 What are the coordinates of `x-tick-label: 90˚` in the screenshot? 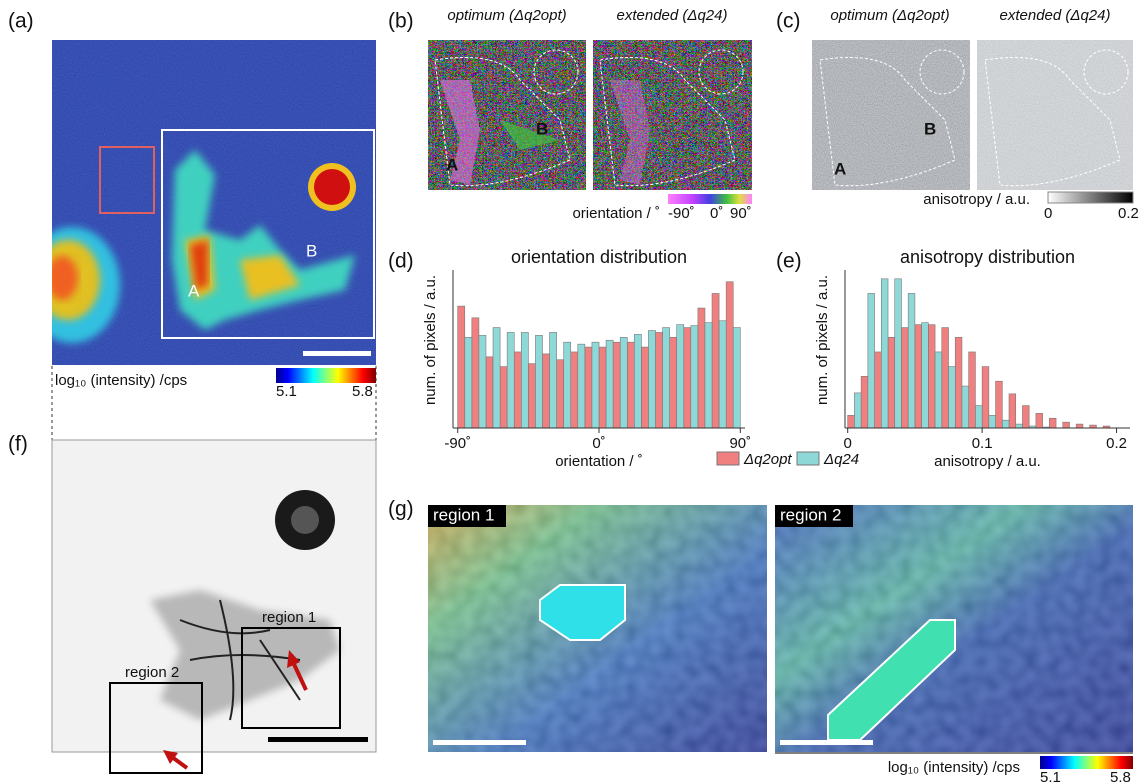 It's located at (740, 443).